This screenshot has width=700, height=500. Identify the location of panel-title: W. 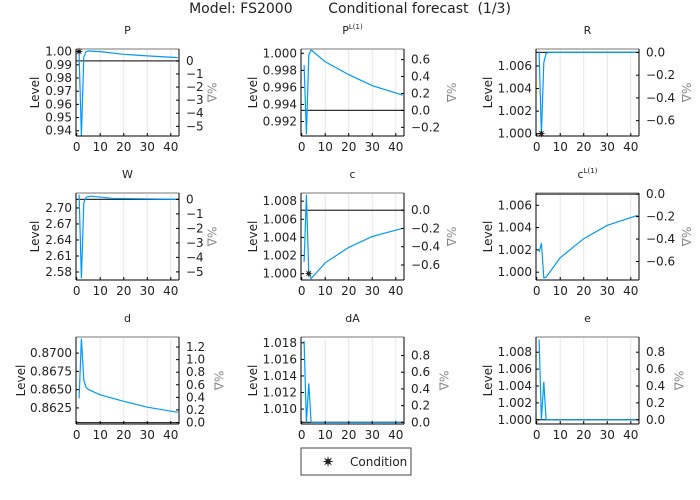
(127, 174).